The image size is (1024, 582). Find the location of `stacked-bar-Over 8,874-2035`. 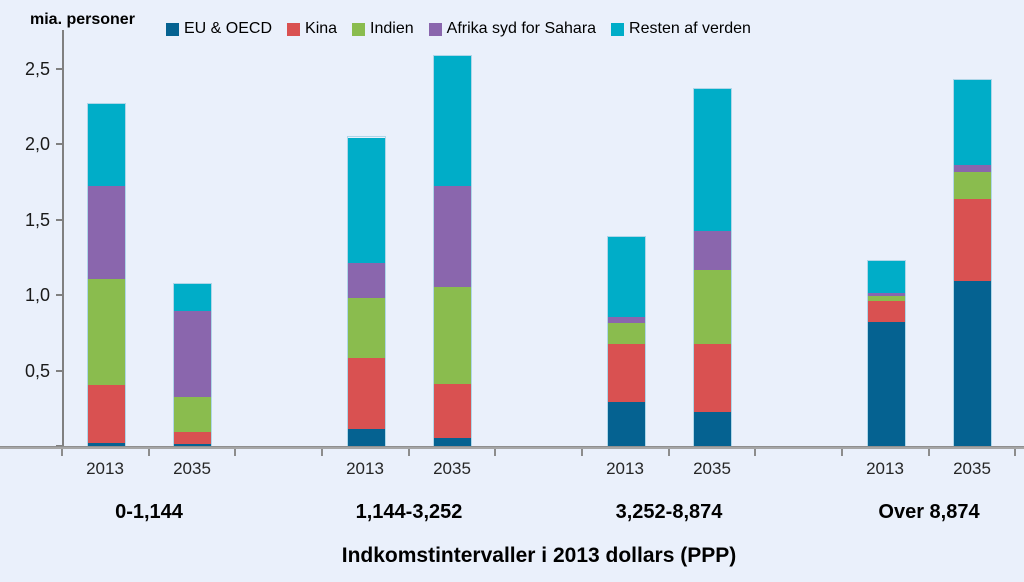

stacked-bar-Over 8,874-2035 is located at coordinates (972, 263).